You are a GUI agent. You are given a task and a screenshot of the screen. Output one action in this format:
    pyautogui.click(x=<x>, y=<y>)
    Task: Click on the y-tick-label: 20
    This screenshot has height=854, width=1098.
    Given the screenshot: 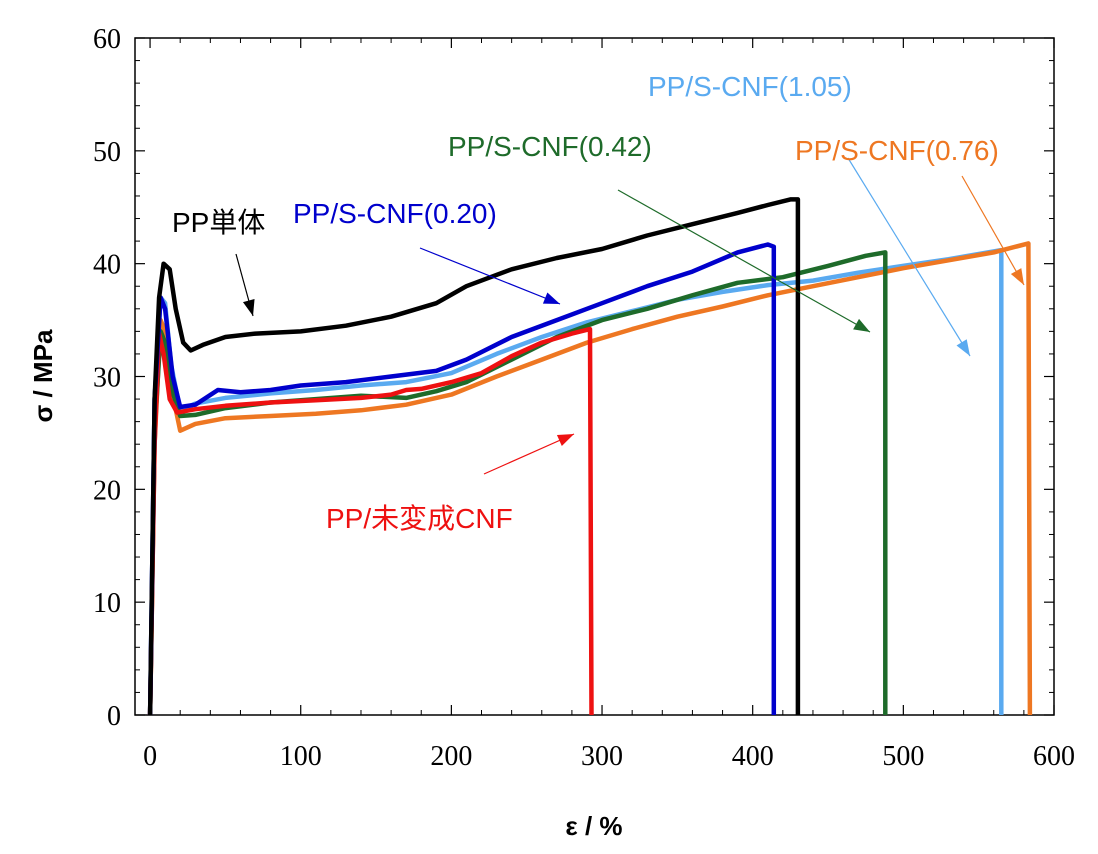 What is the action you would take?
    pyautogui.click(x=107, y=490)
    